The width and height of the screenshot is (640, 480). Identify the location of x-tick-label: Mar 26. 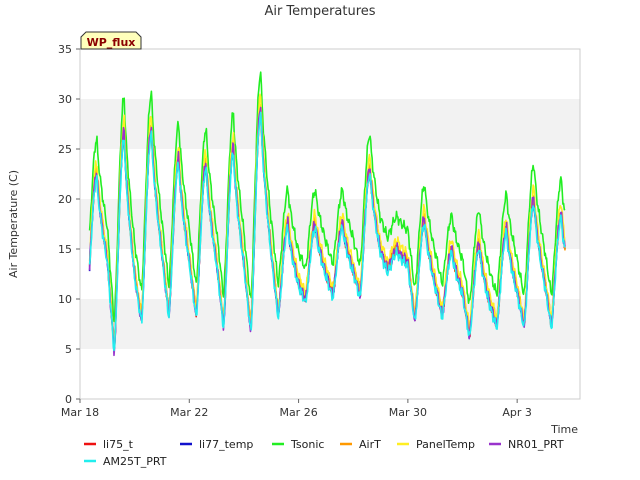
(298, 412).